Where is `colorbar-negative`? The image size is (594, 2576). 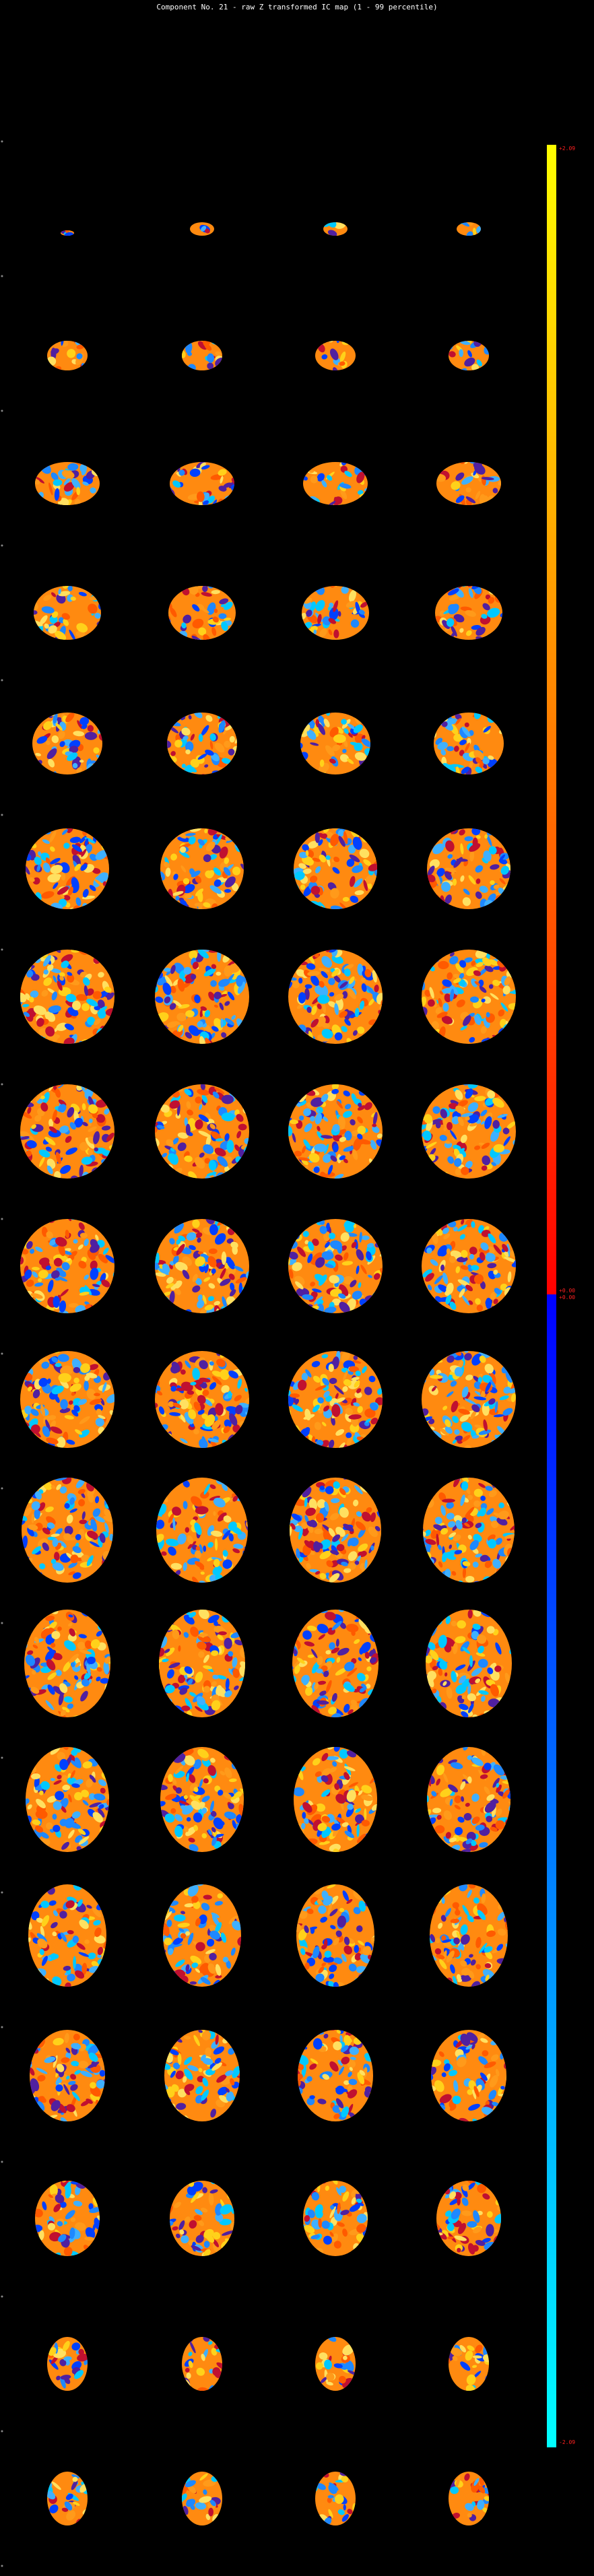
colorbar-negative is located at coordinates (551, 1870).